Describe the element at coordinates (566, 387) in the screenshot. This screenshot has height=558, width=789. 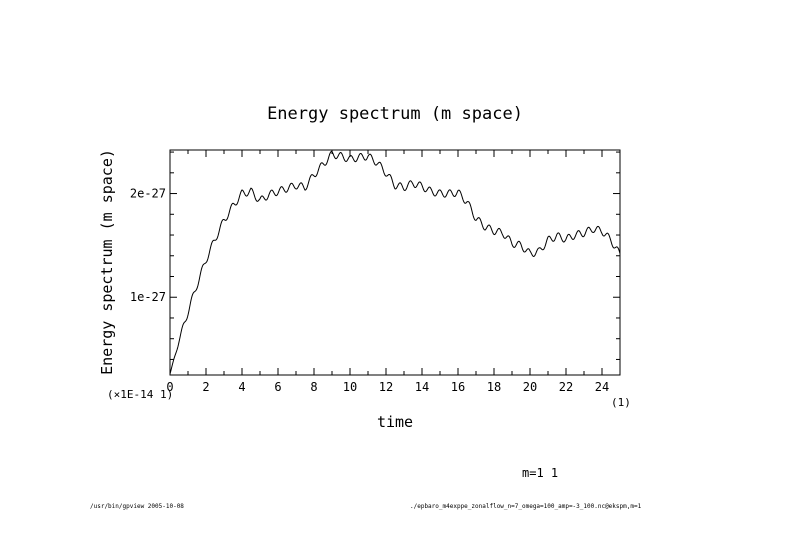
I see `x-tick-label: 22` at that location.